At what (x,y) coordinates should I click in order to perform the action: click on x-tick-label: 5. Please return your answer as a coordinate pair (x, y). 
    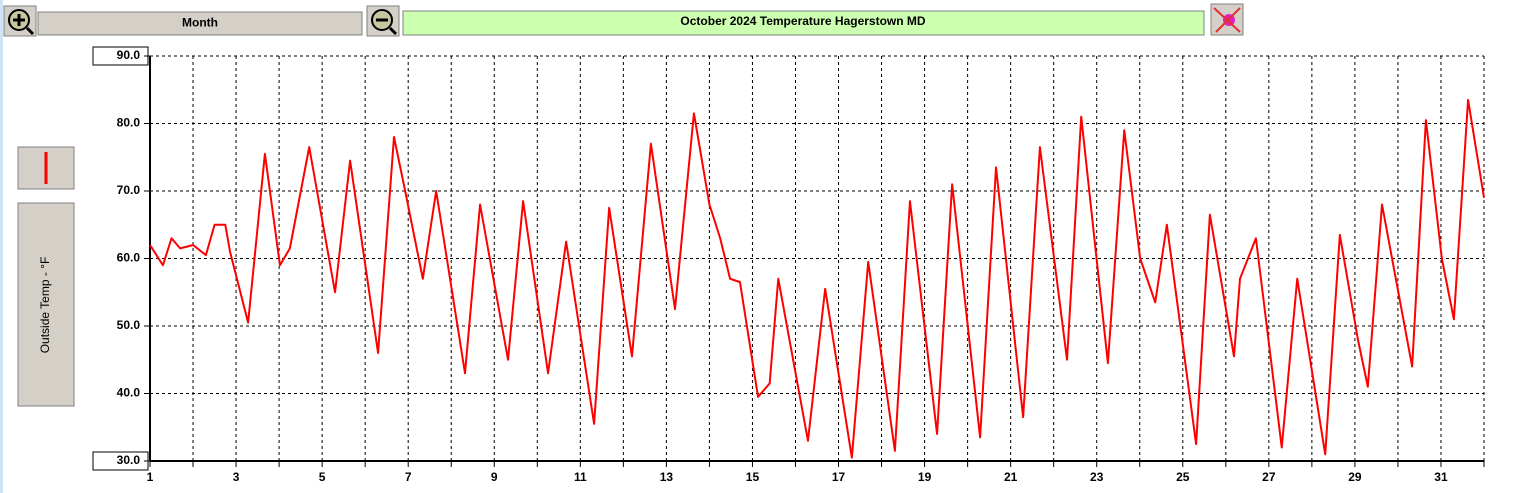
    Looking at the image, I should click on (322, 477).